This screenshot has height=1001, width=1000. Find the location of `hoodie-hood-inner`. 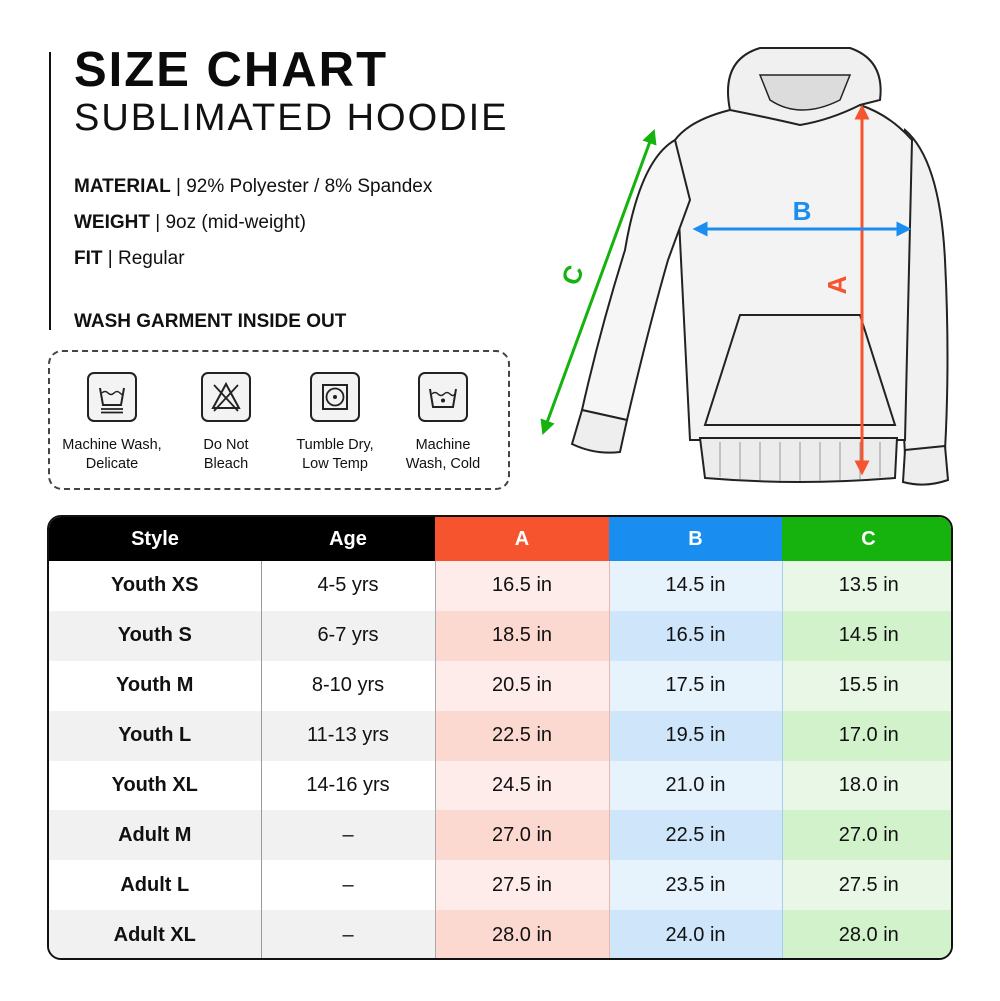

hoodie-hood-inner is located at coordinates (805, 92).